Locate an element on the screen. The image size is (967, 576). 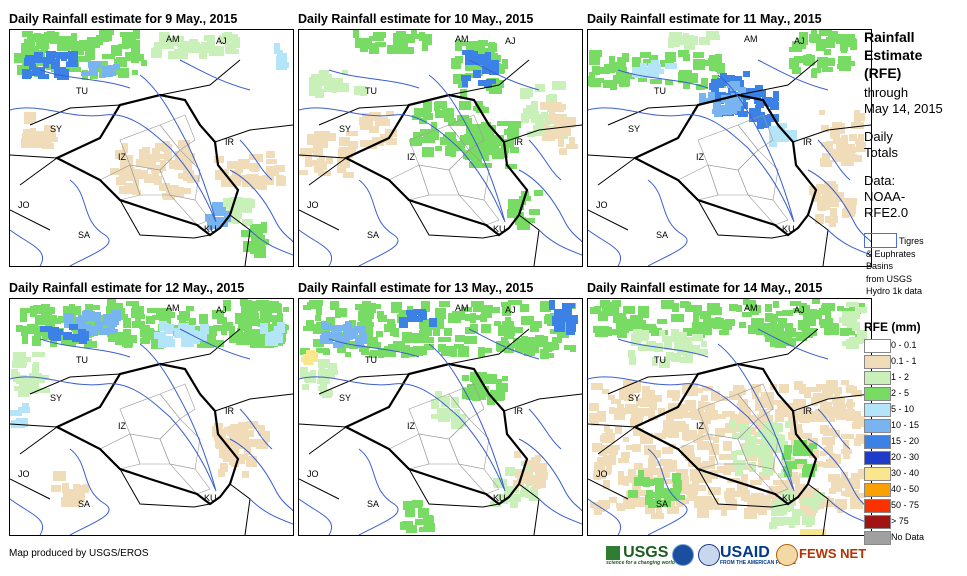
province-boundary is located at coordinates (755, 132).